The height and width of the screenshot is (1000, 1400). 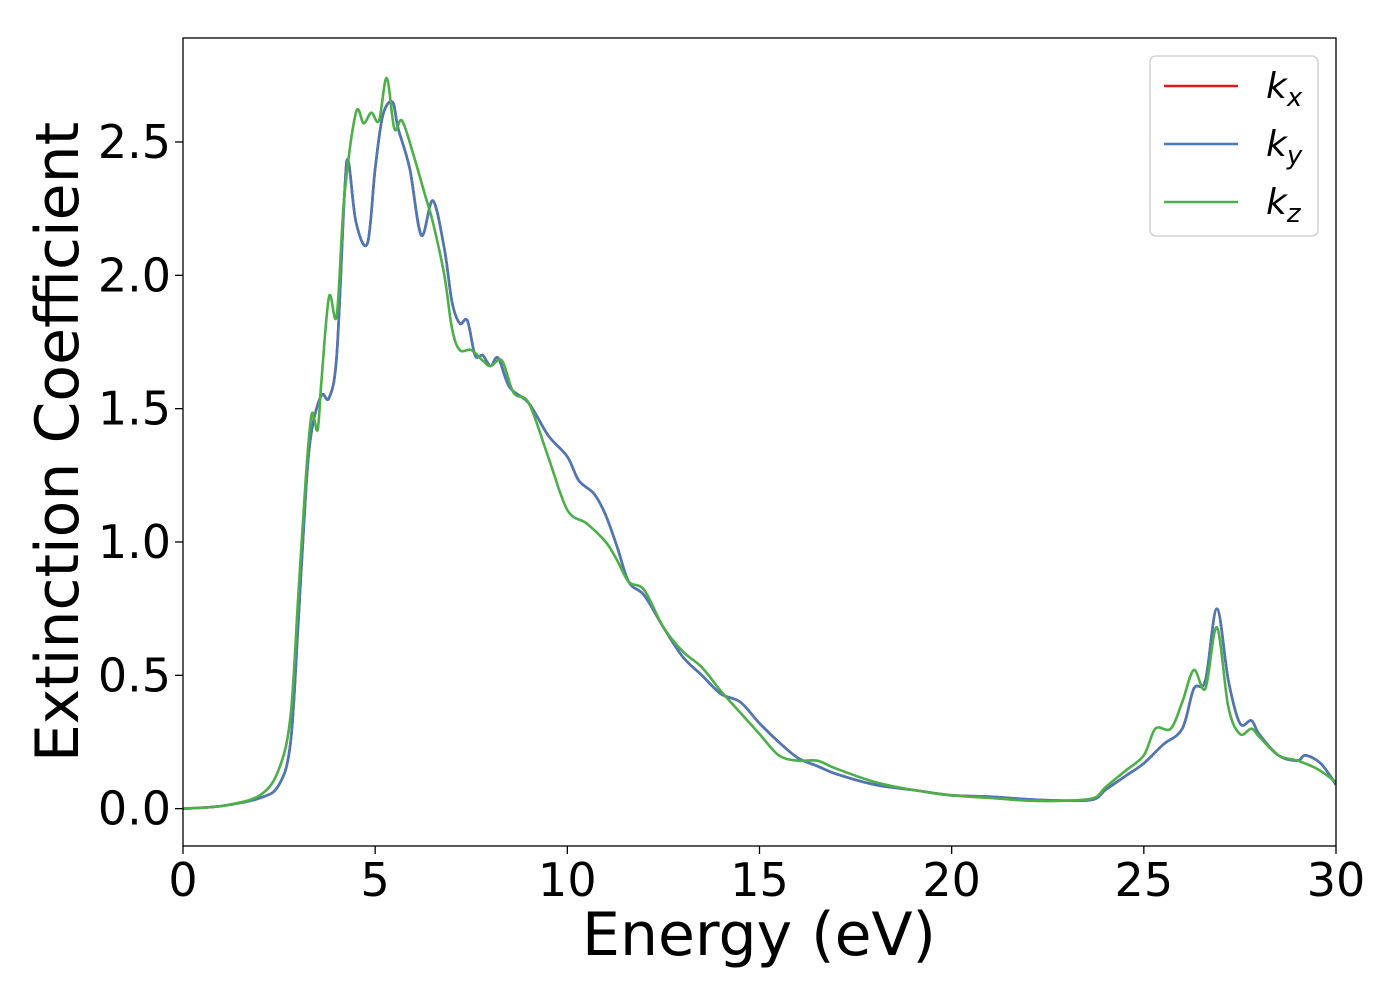 I want to click on x-tick-label: 30, so click(x=1336, y=880).